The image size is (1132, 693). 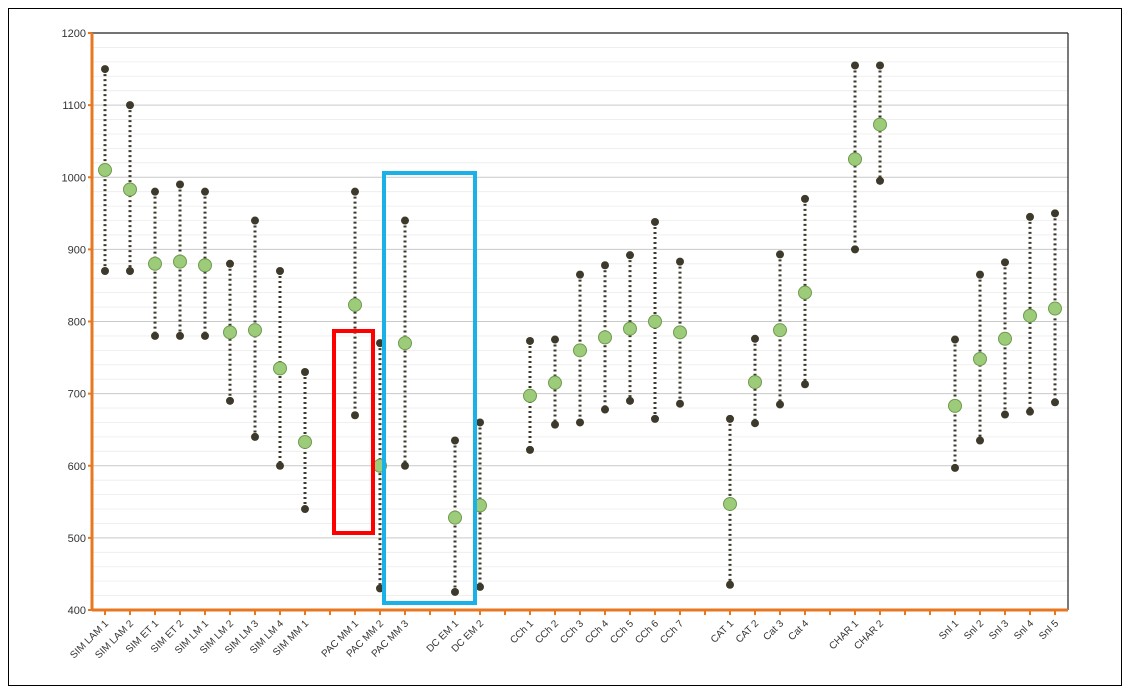 I want to click on x-tick-label: CAT 1, so click(x=722, y=631).